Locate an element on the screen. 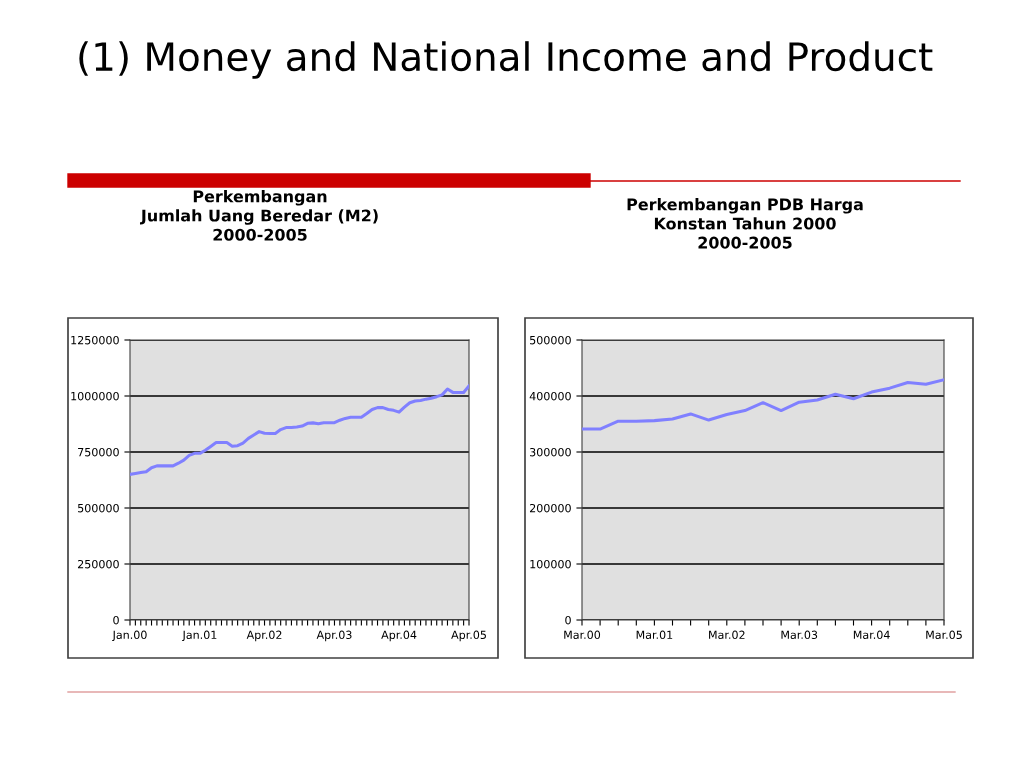 This screenshot has width=1024, height=768. x-tick-label: Jan.00 is located at coordinates (129, 636).